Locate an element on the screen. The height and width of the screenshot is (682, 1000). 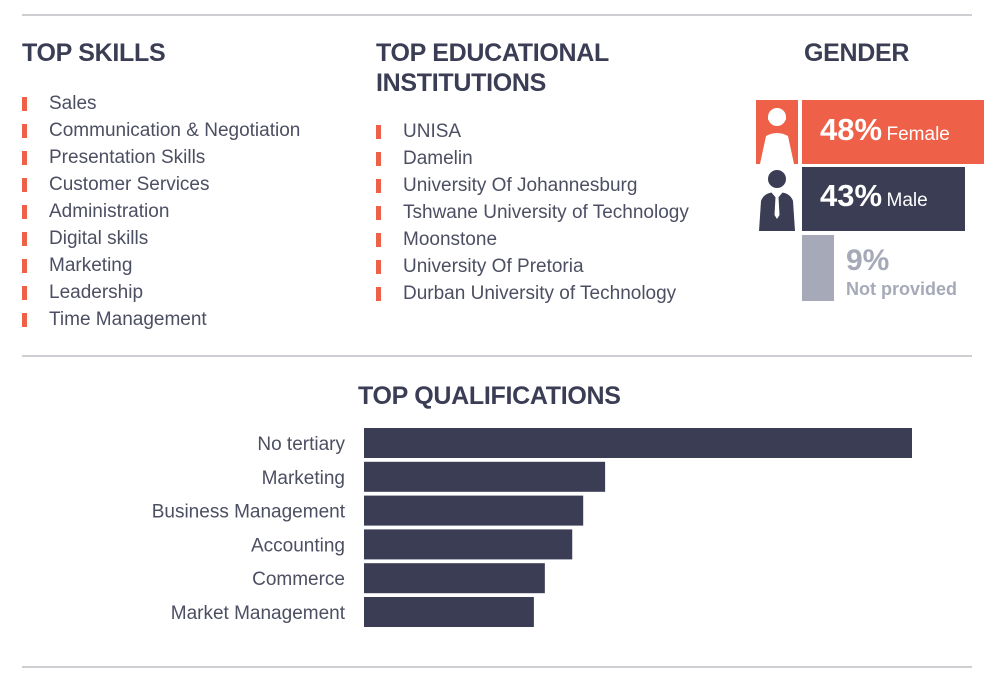
institution-item-label: UNISA is located at coordinates (432, 131).